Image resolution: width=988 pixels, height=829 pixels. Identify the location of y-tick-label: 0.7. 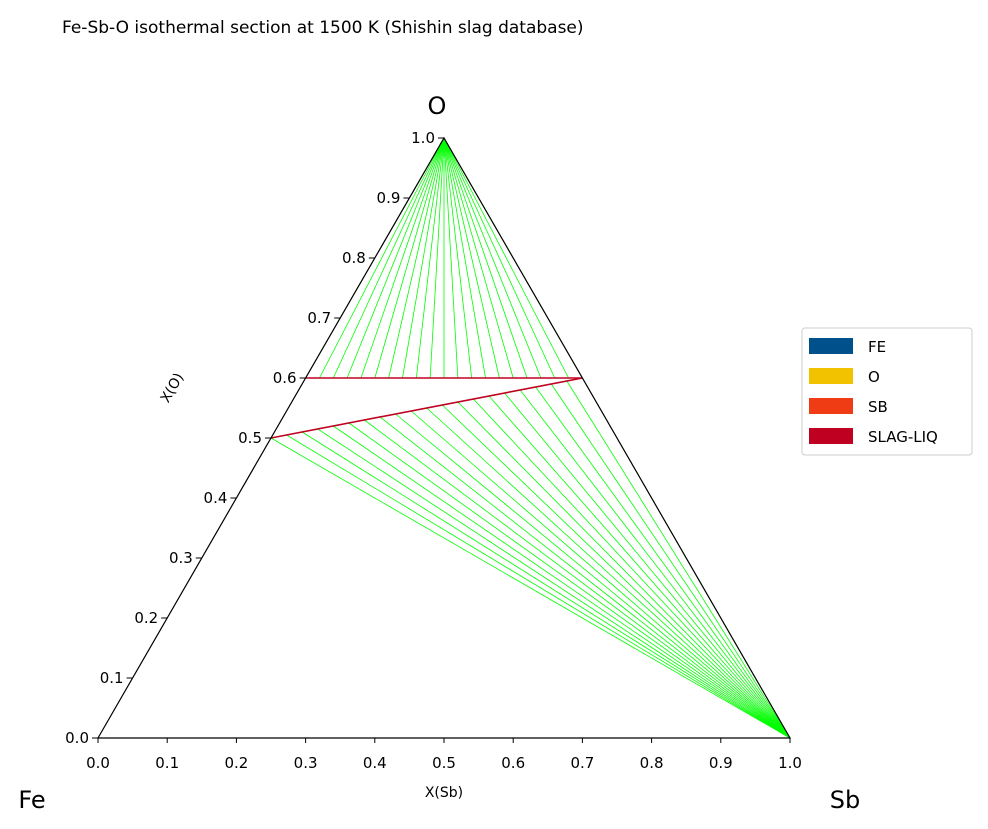
(319, 318).